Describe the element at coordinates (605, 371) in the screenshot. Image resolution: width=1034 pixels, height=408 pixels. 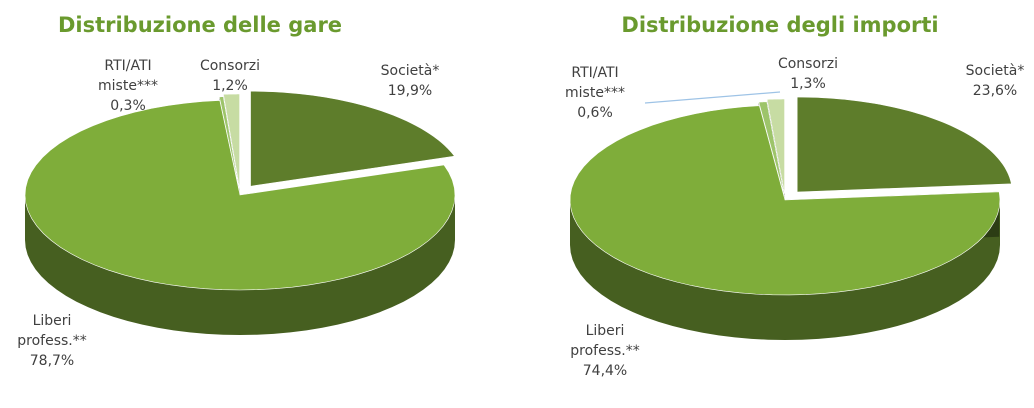
I see `value-label: 74,4%` at that location.